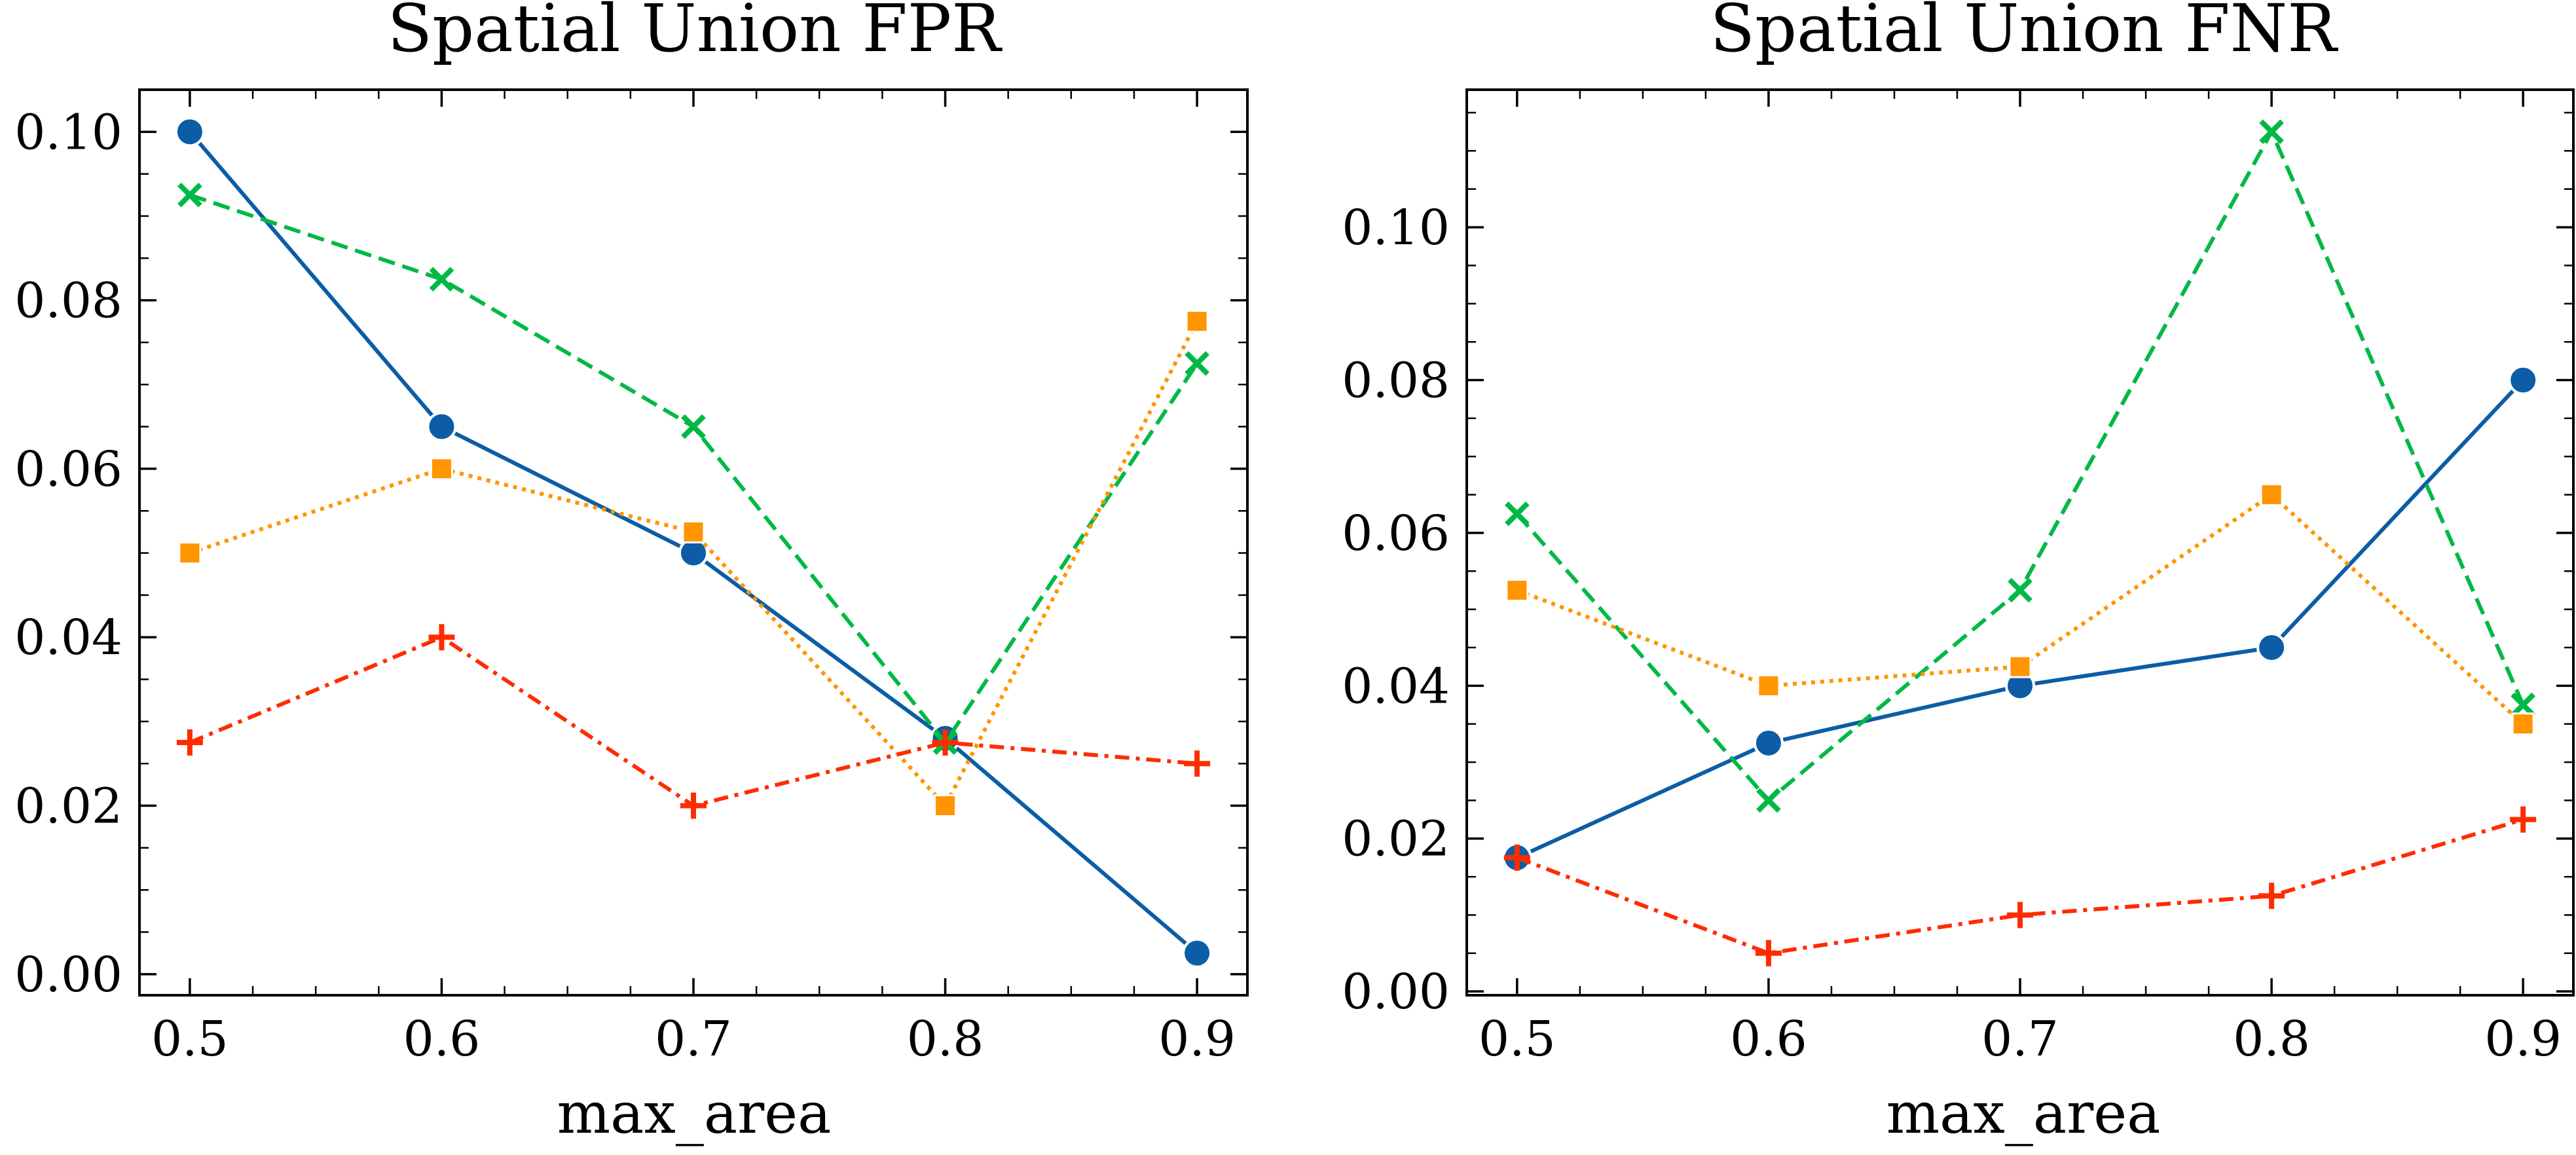 The width and height of the screenshot is (2576, 1155). Describe the element at coordinates (442, 1039) in the screenshot. I see `fpr-x-tick-label: 0.6` at that location.